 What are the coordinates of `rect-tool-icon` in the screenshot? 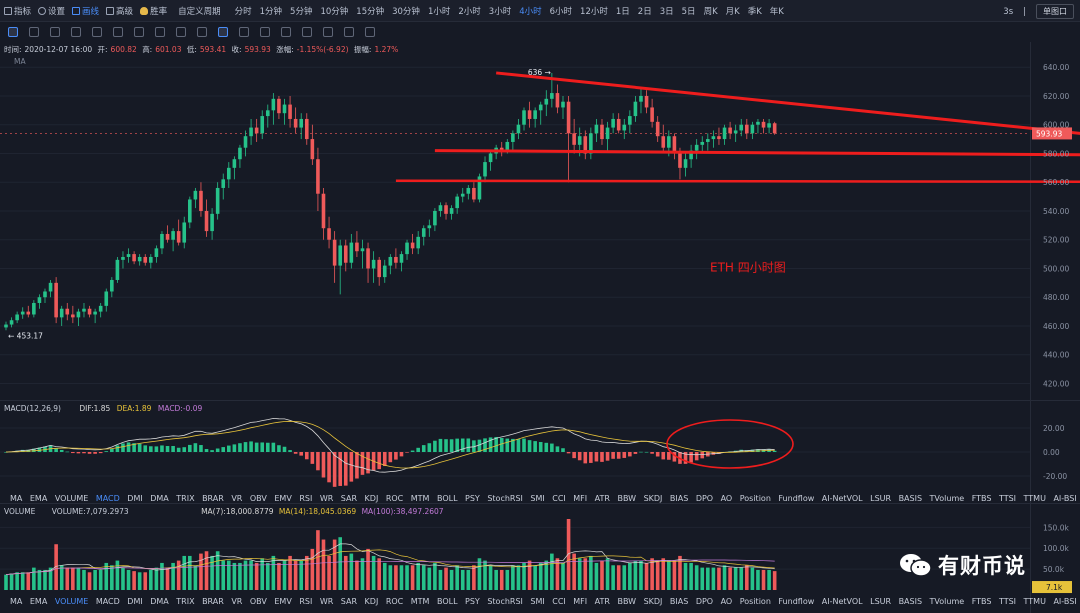 It's located at (97, 32).